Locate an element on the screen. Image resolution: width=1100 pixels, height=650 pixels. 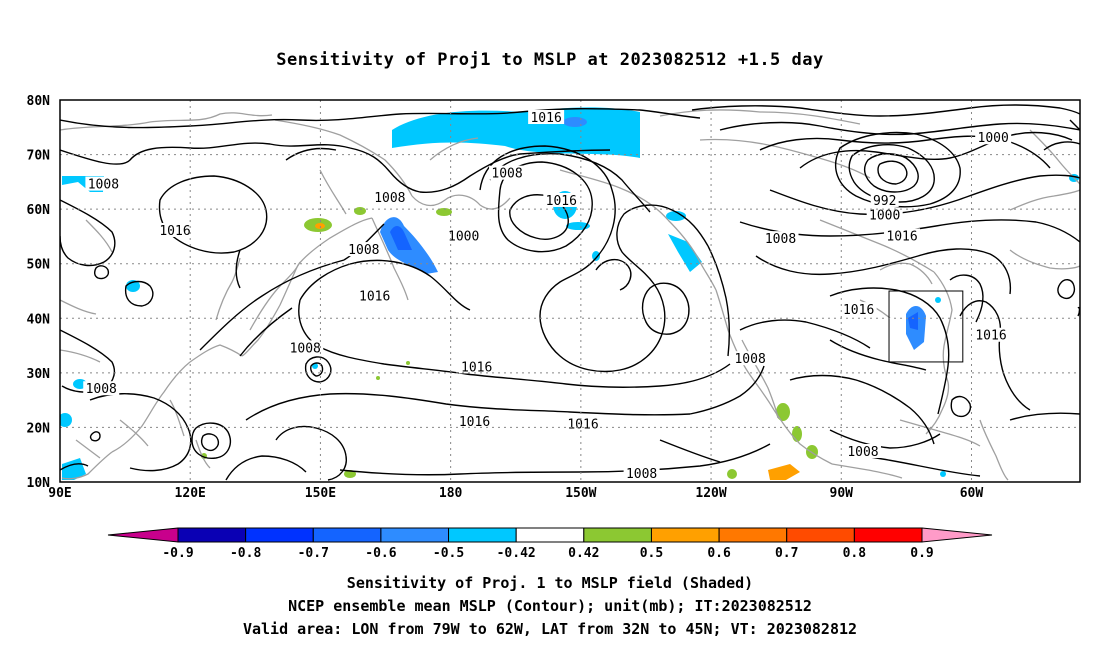
shade-small-blue is located at coordinates (938, 300).